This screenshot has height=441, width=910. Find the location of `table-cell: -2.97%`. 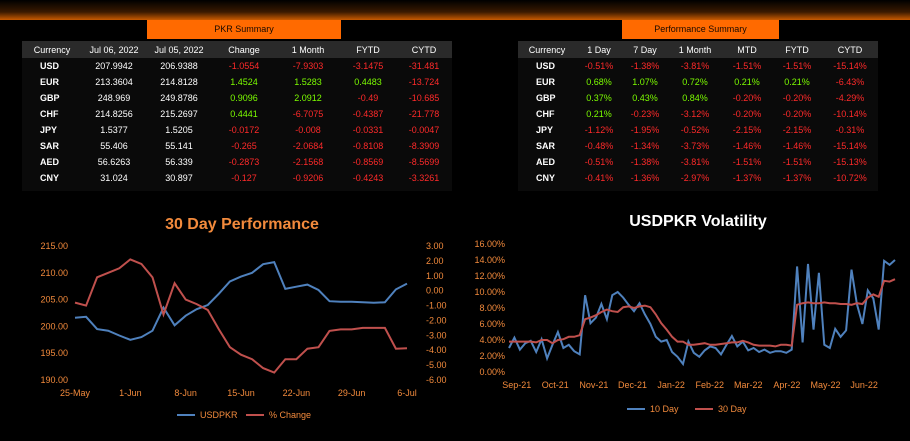

table-cell: -2.97% is located at coordinates (695, 178).